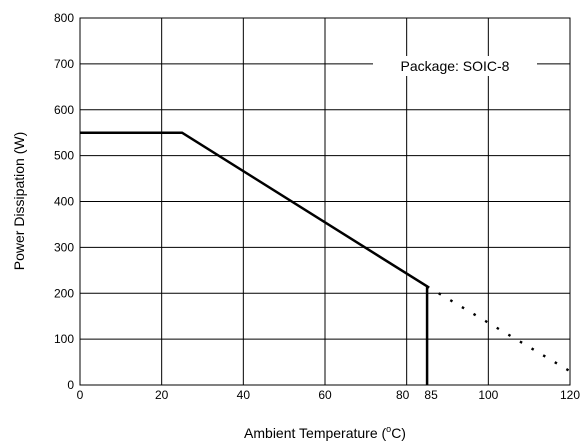 This screenshot has width=584, height=446. I want to click on y-tick-label-0: 0, so click(70, 385).